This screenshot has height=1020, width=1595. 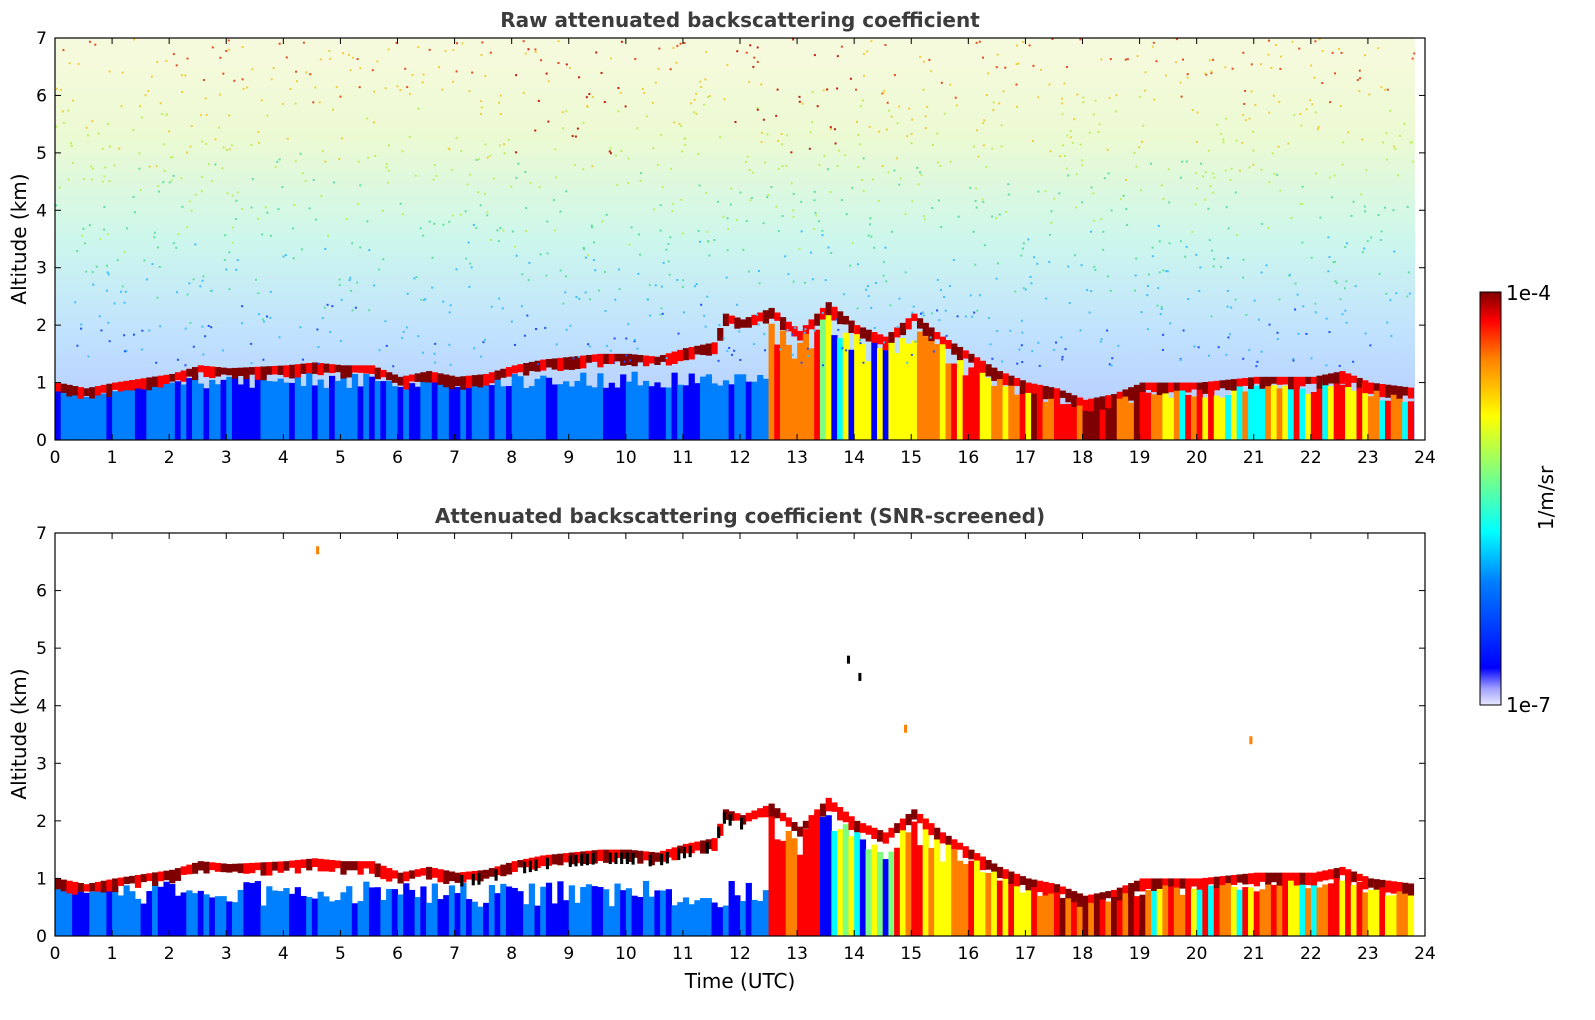 What do you see at coordinates (650, 860) in the screenshot?
I see `layer-black-return` at bounding box center [650, 860].